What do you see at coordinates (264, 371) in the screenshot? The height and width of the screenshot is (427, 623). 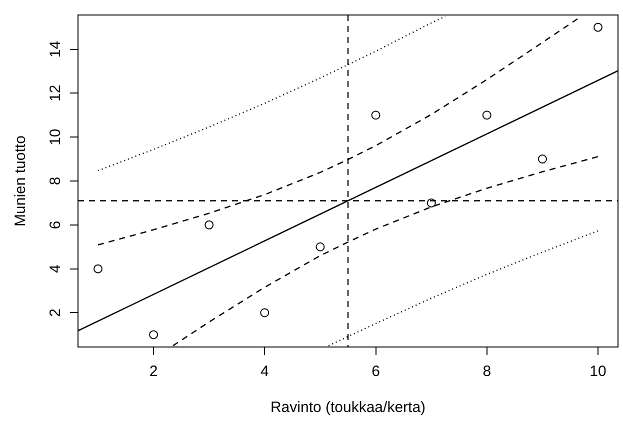 I see `x-tick-label: 4` at bounding box center [264, 371].